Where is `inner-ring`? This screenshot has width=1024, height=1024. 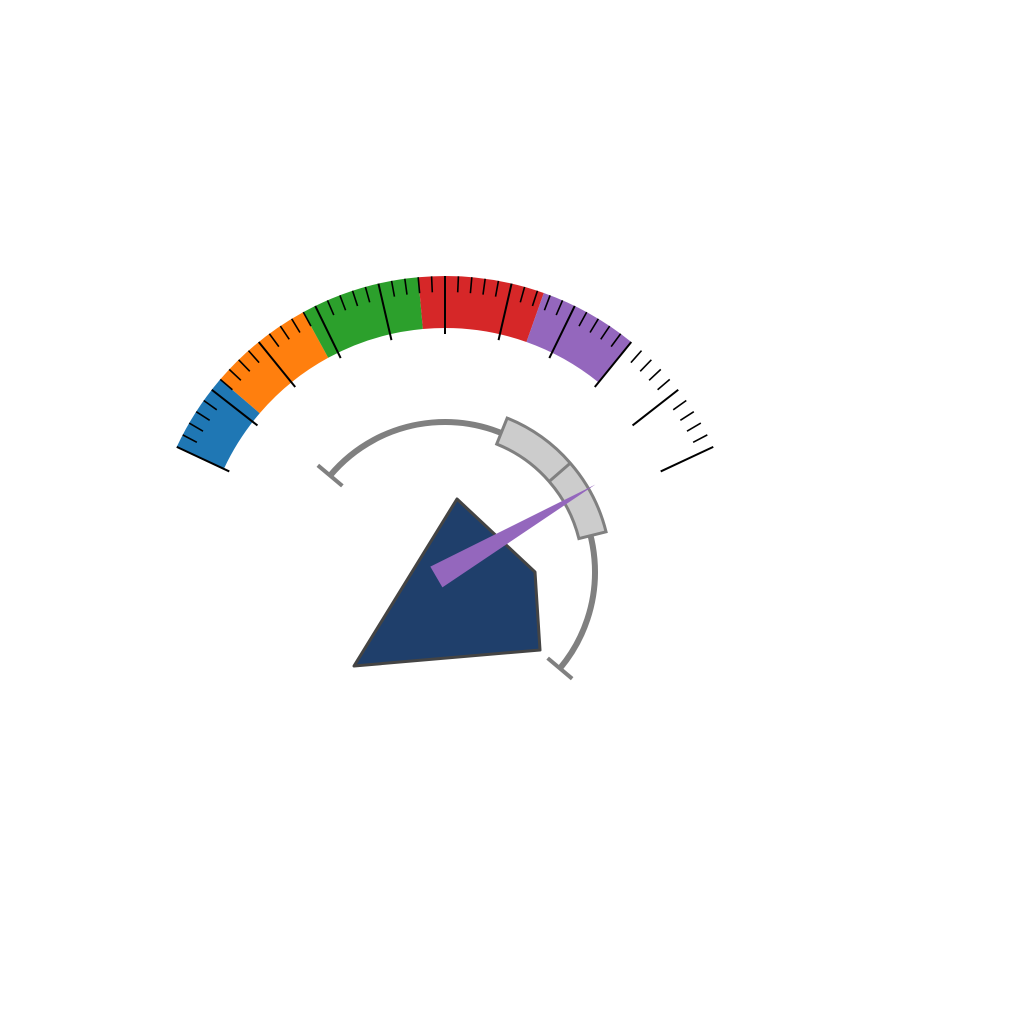 inner-ring is located at coordinates (462, 548).